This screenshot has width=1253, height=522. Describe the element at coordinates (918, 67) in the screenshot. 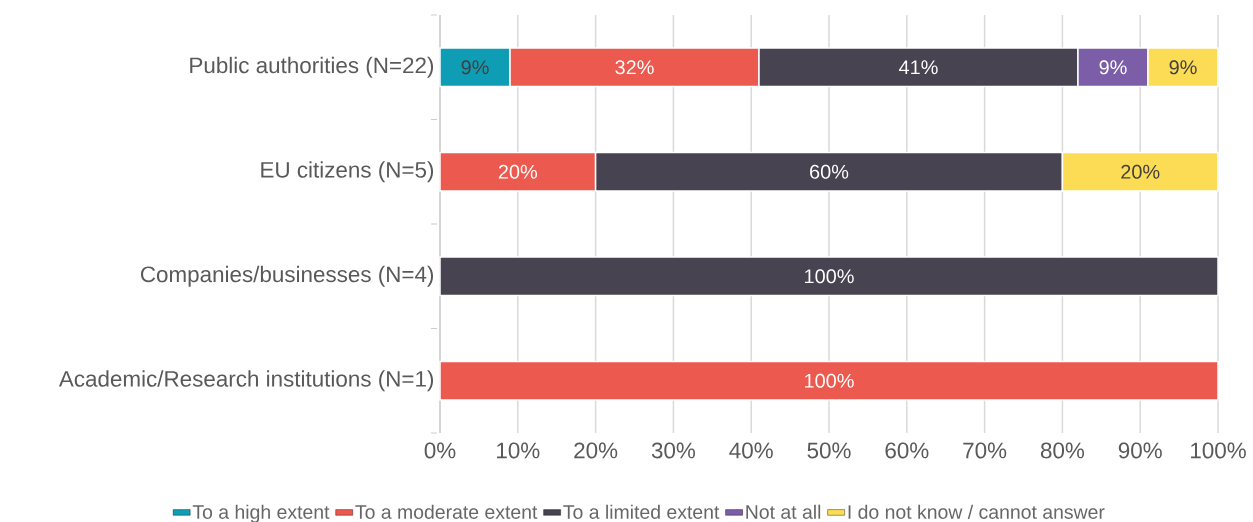

I see `data-label: 41%` at that location.